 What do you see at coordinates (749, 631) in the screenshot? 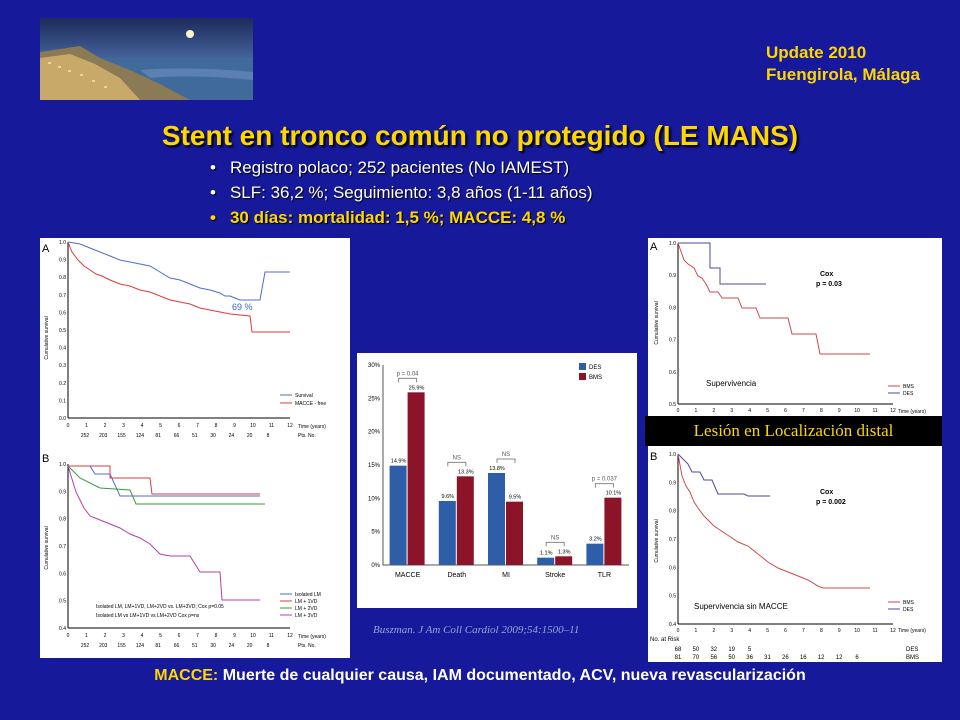
I see `x-tick-label: 4` at bounding box center [749, 631].